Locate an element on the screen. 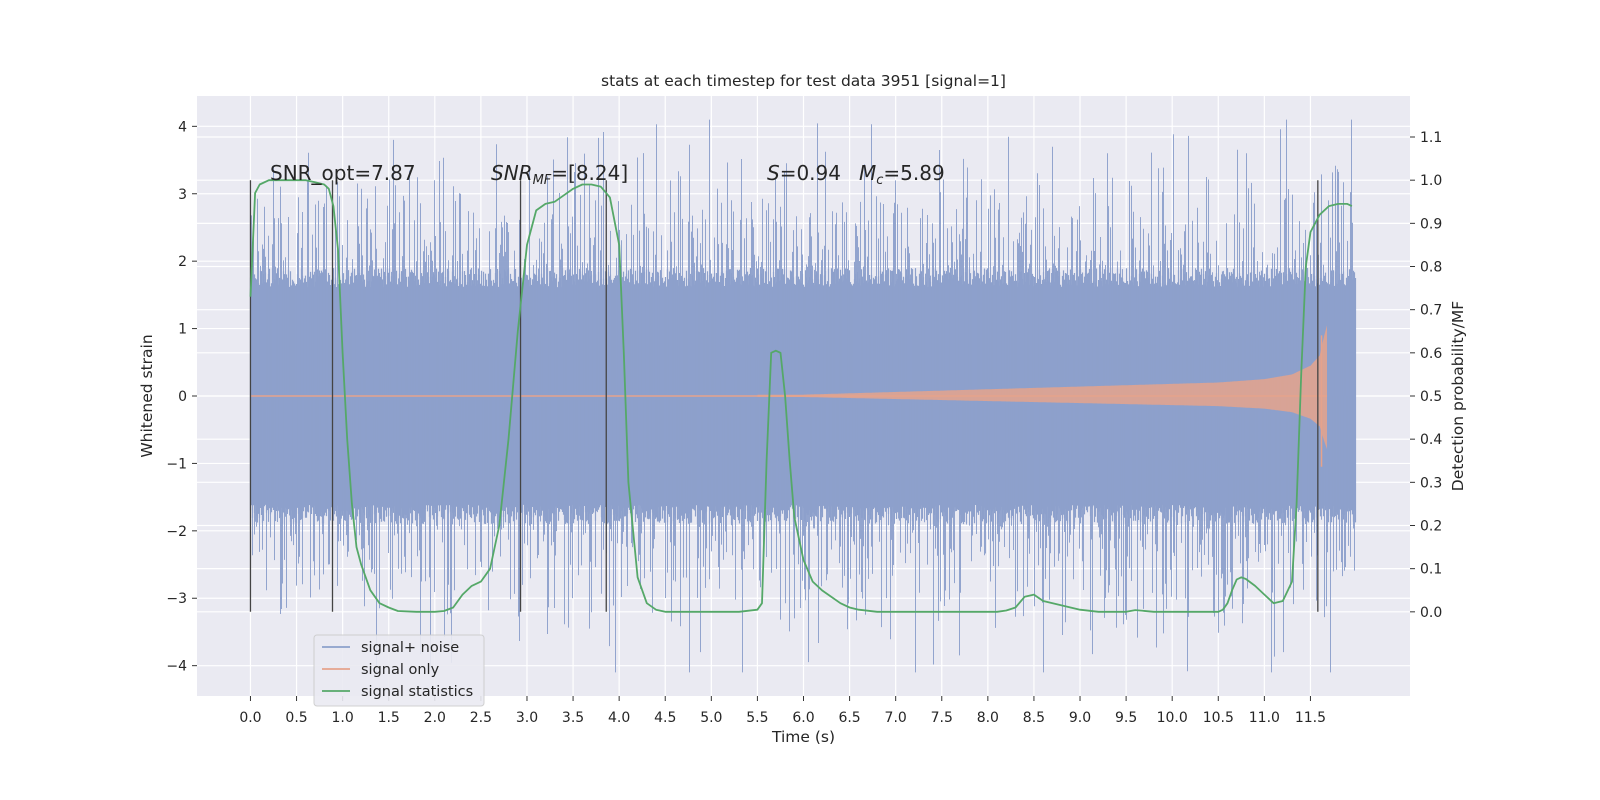 The image size is (1600, 800). x-tick-label: 4.0 is located at coordinates (619, 718).